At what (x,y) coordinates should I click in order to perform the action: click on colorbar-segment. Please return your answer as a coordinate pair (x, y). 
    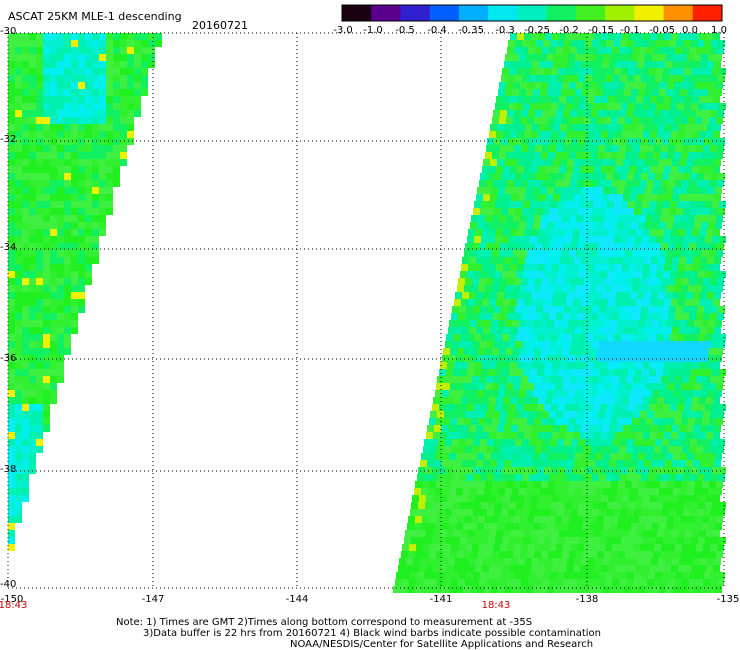
    Looking at the image, I should click on (561, 13).